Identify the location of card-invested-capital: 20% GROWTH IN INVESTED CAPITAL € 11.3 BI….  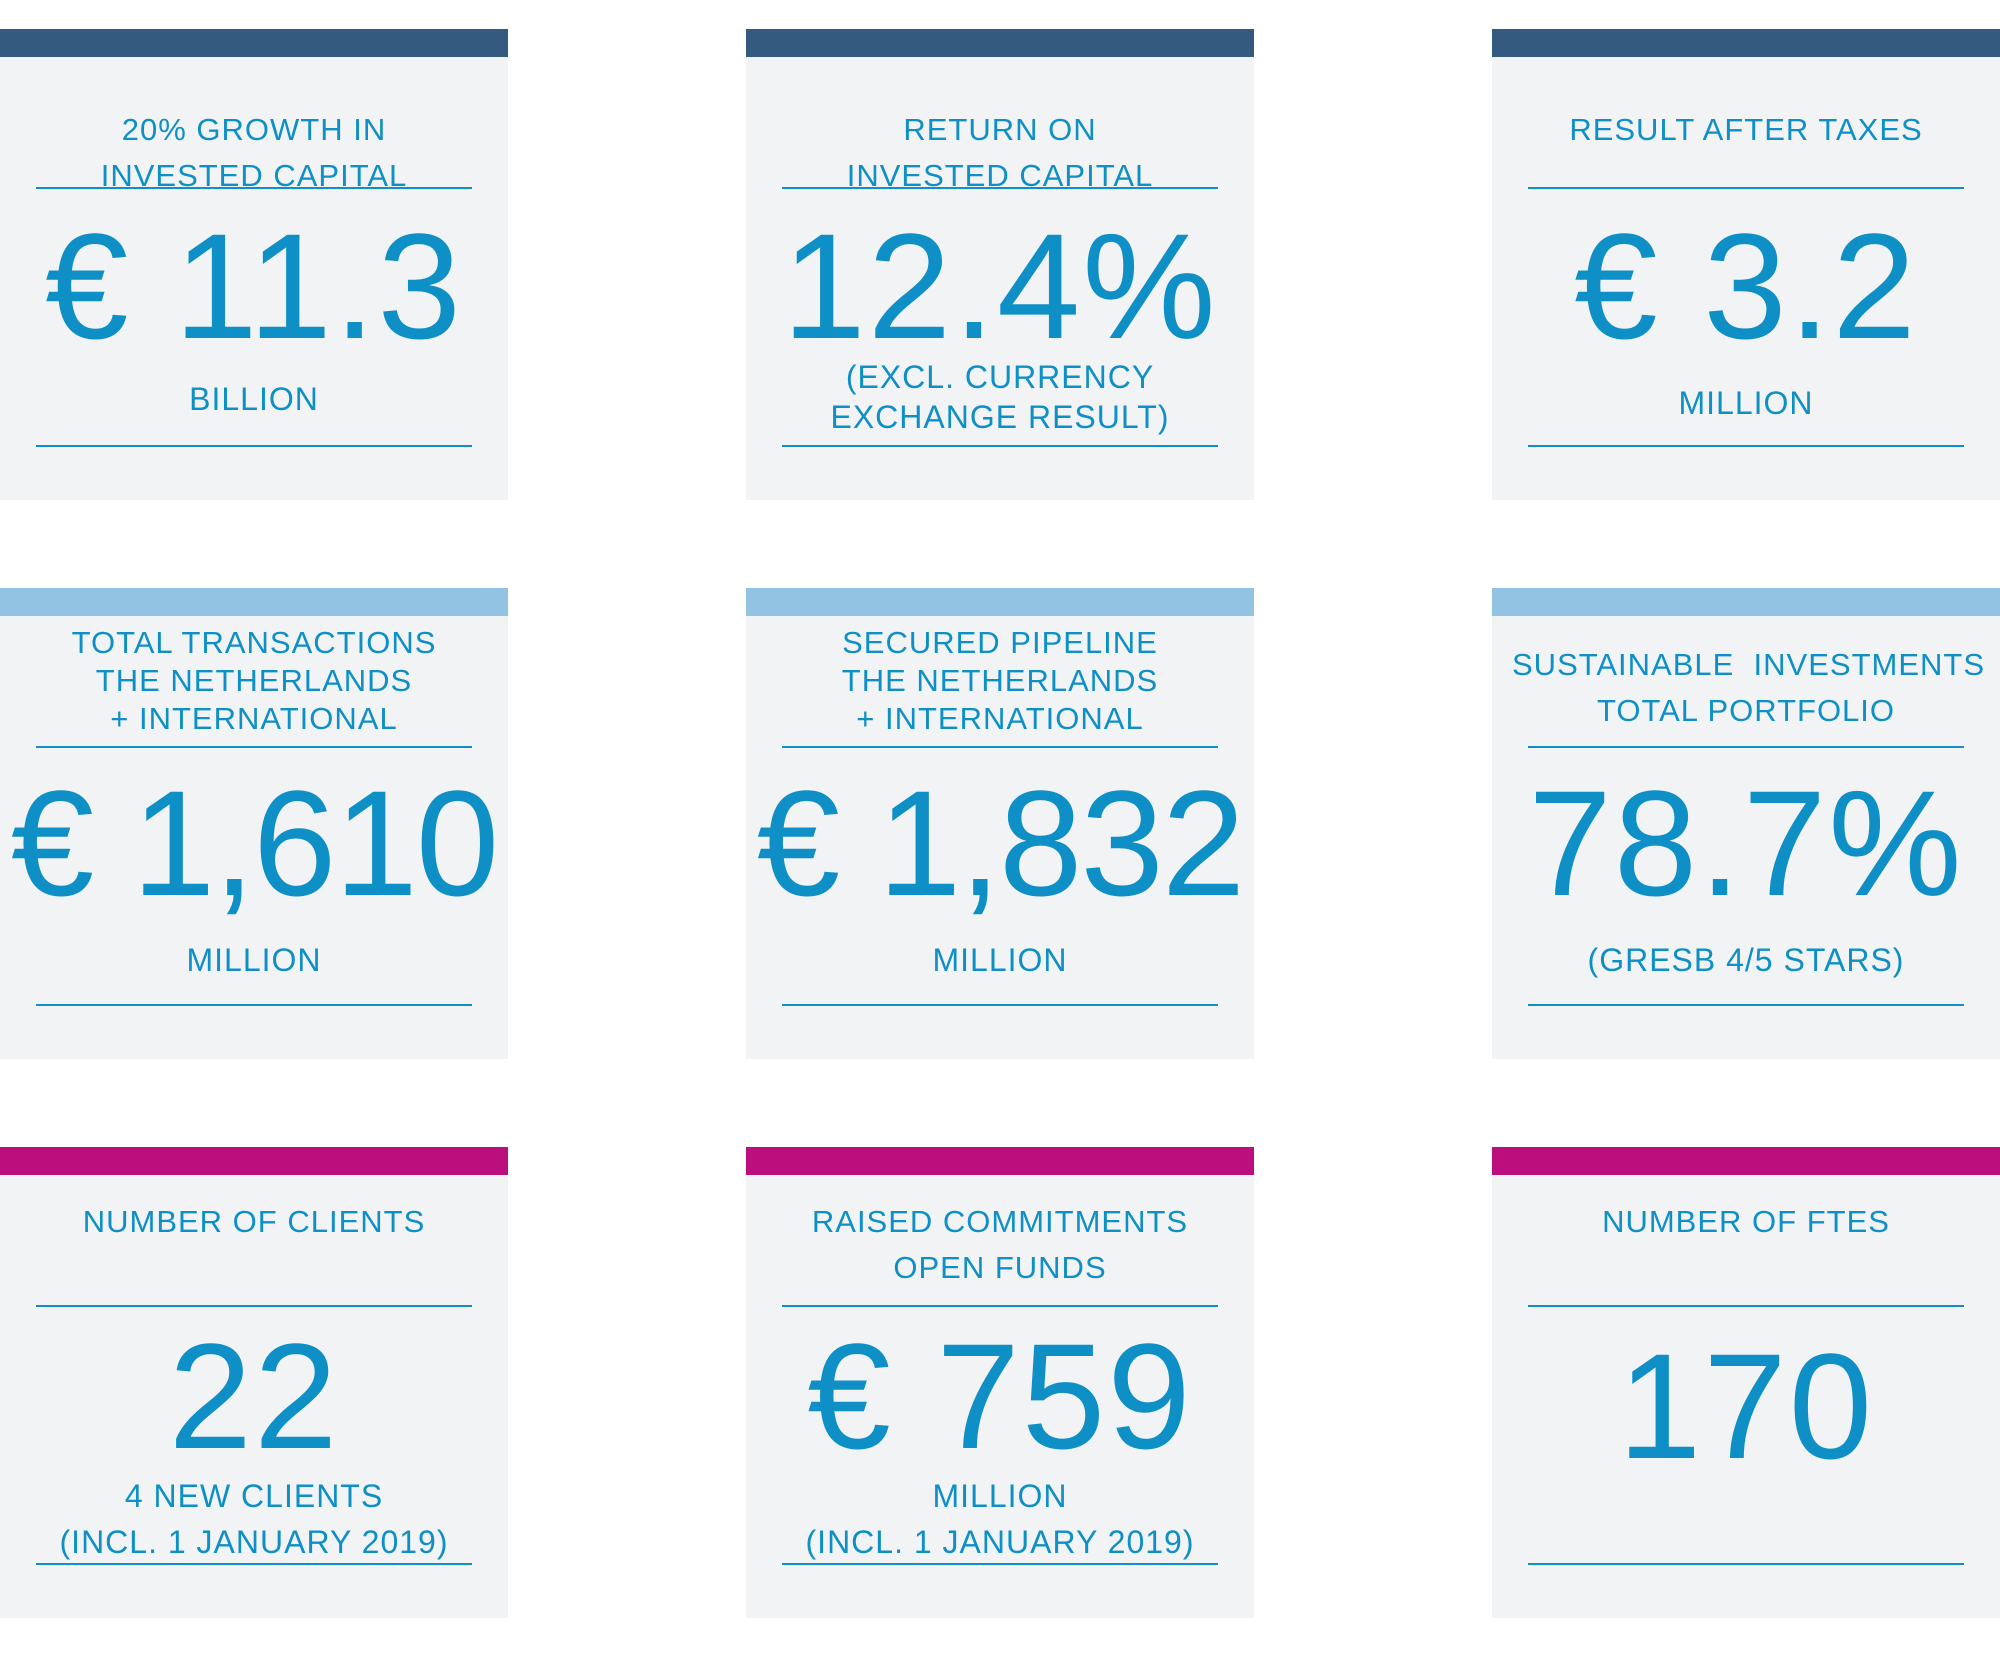
(254, 264).